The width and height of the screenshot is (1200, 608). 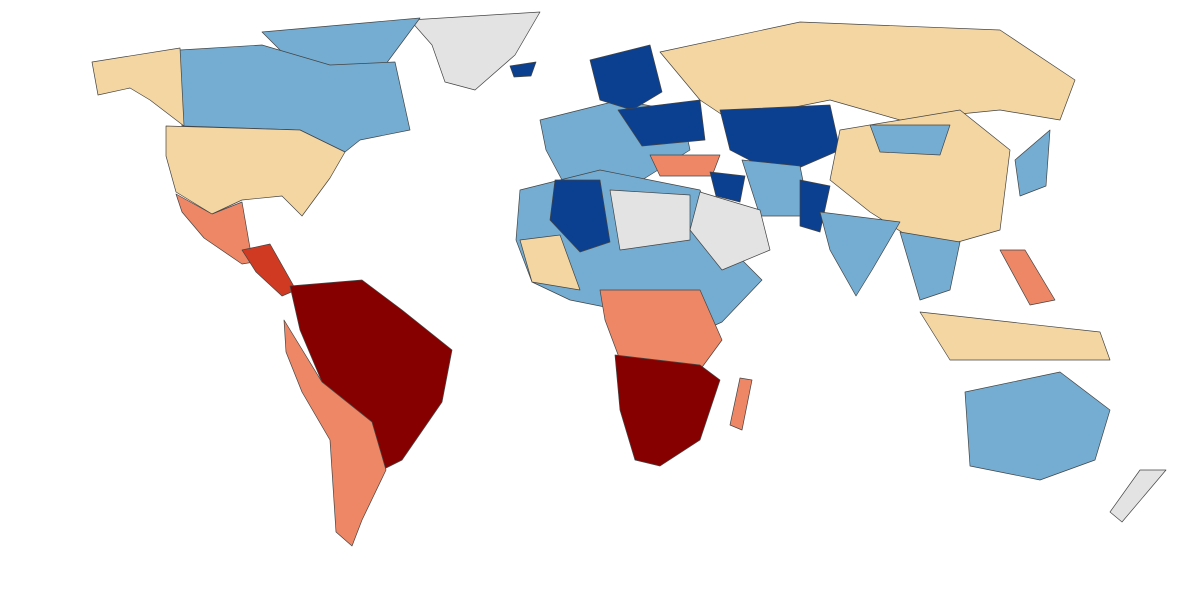 What do you see at coordinates (475, 51) in the screenshot?
I see `greenland` at bounding box center [475, 51].